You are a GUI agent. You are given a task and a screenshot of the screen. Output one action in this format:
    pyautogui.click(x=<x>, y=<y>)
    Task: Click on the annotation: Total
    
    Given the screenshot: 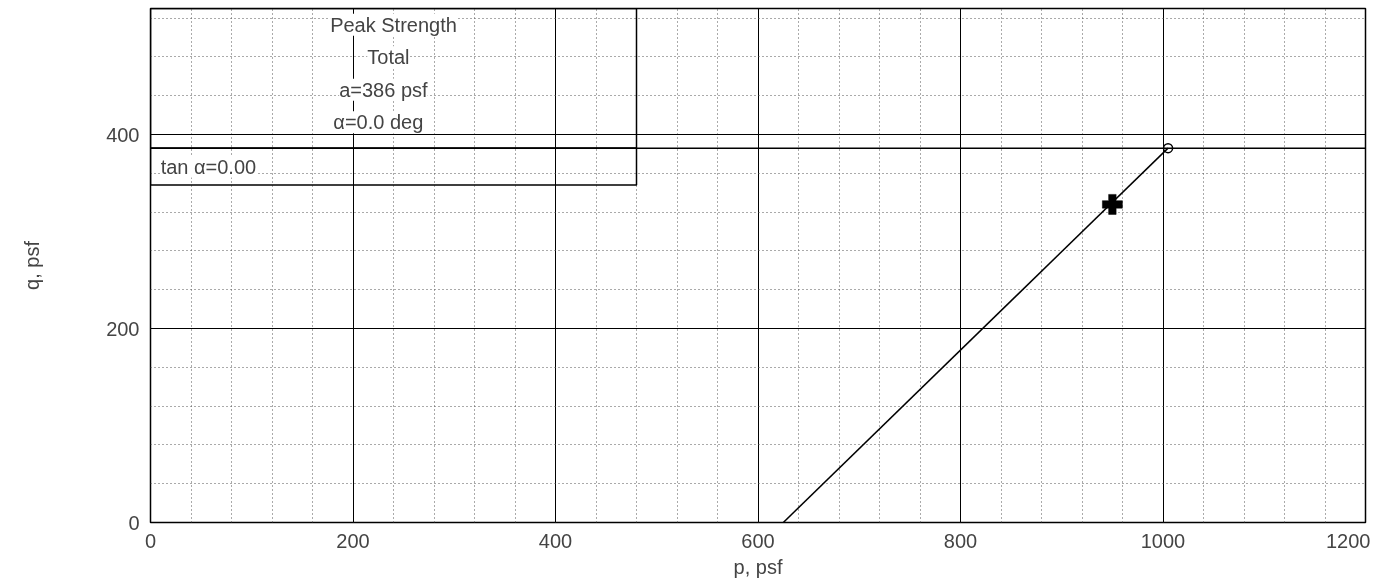 What is the action you would take?
    pyautogui.click(x=388, y=57)
    